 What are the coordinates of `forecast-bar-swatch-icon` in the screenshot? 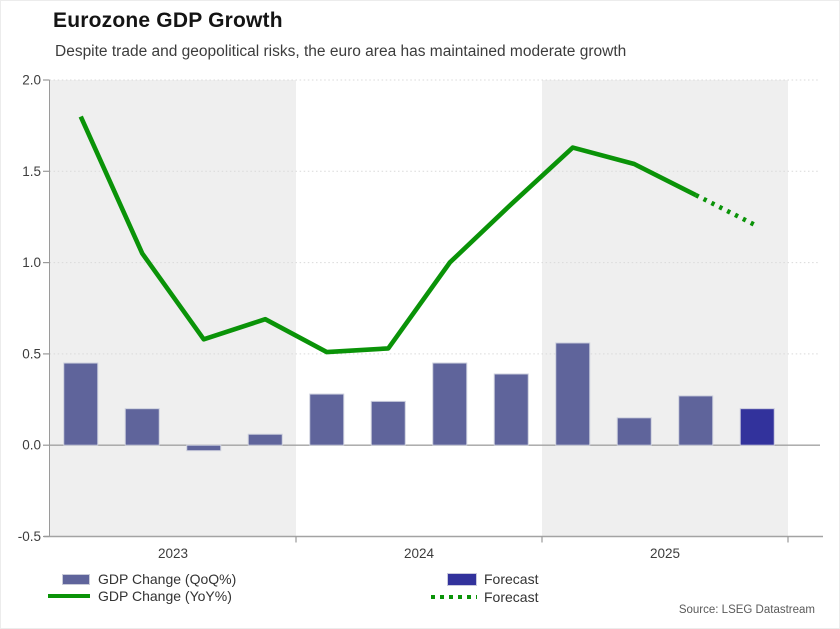 It's located at (462, 579).